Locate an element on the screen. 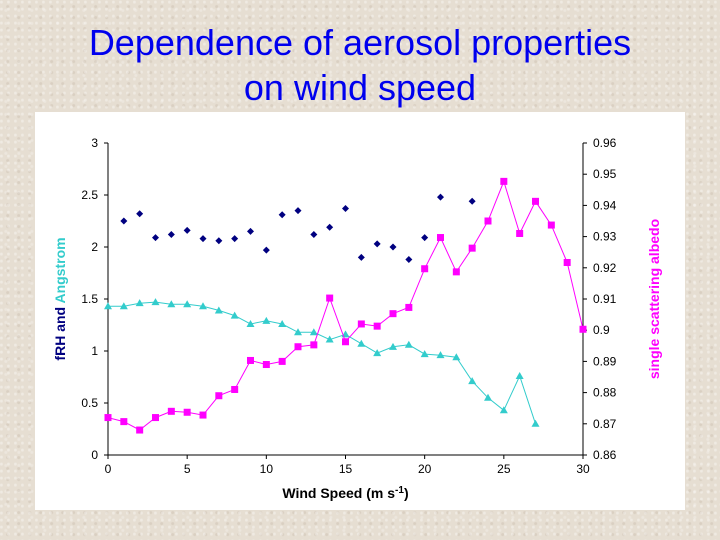 The width and height of the screenshot is (720, 540). y-left-tick-label: 0.5 is located at coordinates (89, 403).